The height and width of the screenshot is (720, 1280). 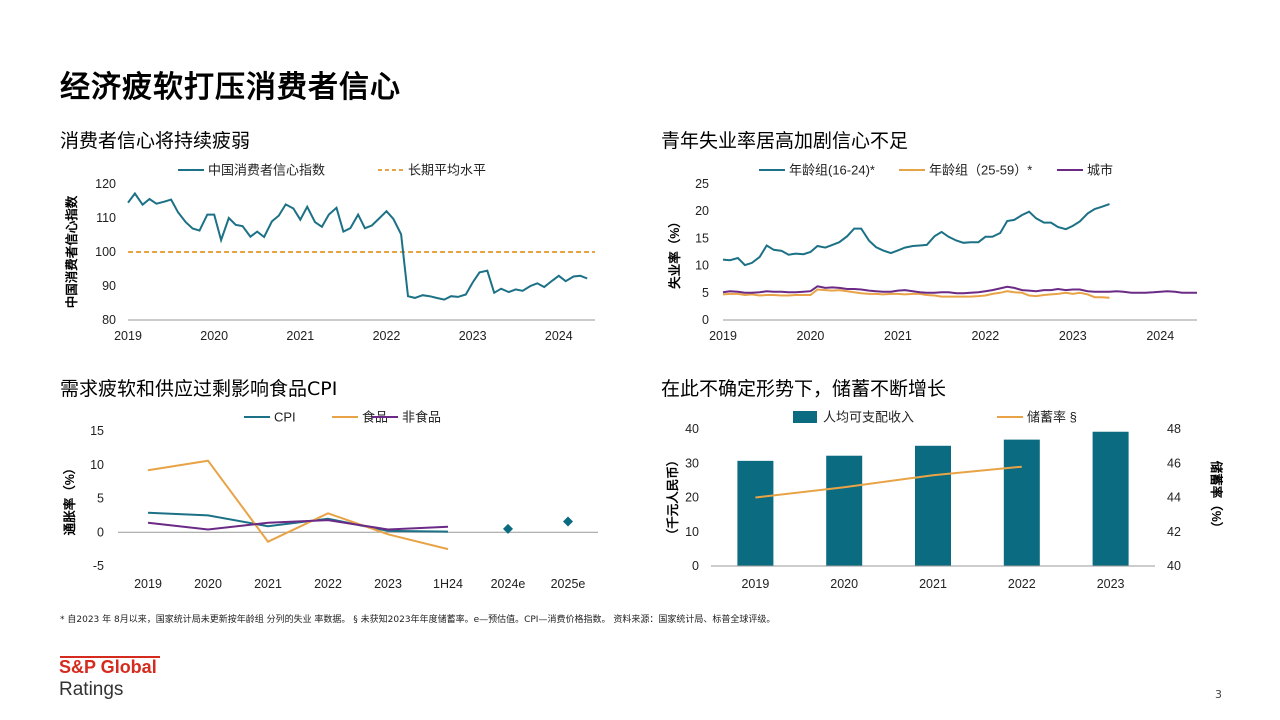 I want to click on y-tick-label: 90, so click(x=109, y=286).